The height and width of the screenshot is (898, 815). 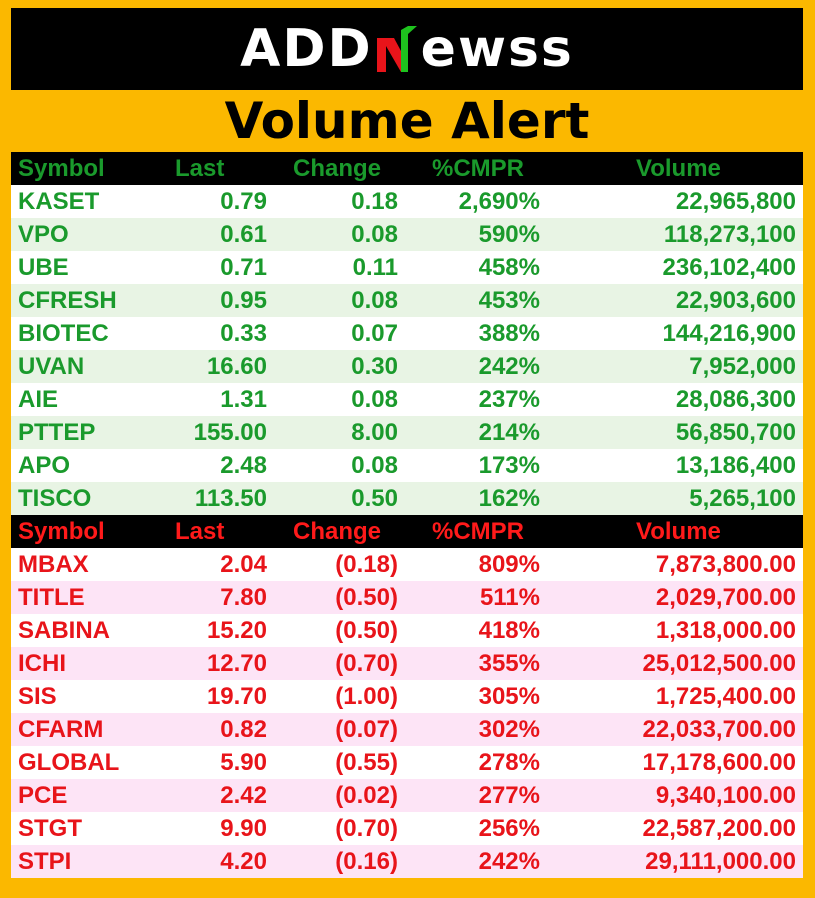 What do you see at coordinates (509, 234) in the screenshot?
I see `cell-cmpr: 590%` at bounding box center [509, 234].